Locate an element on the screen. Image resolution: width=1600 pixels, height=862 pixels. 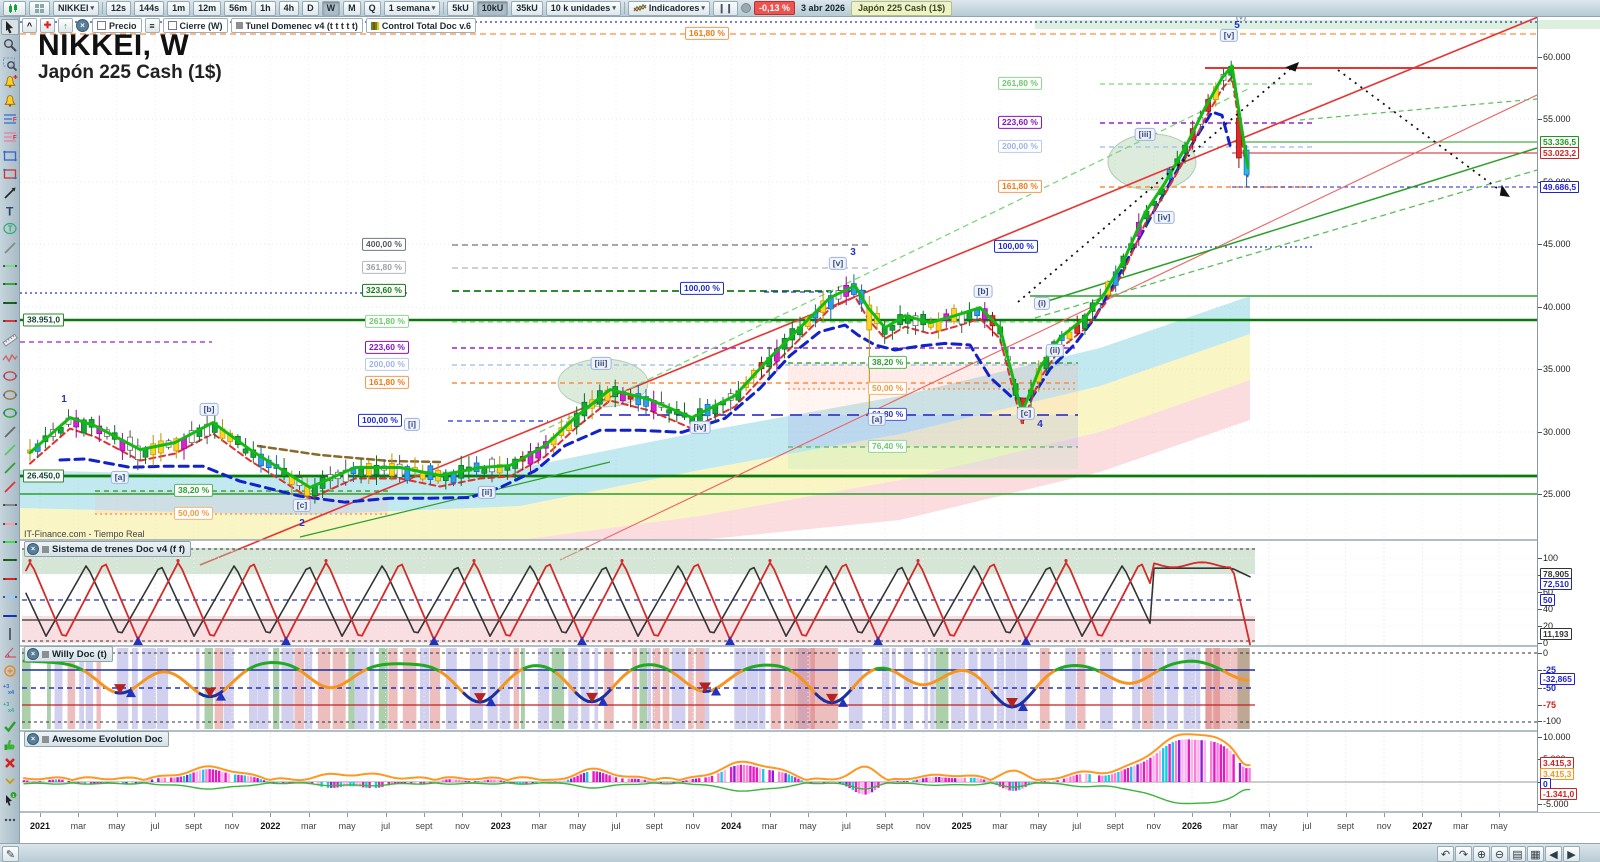
delete-icon is located at coordinates (10, 763).